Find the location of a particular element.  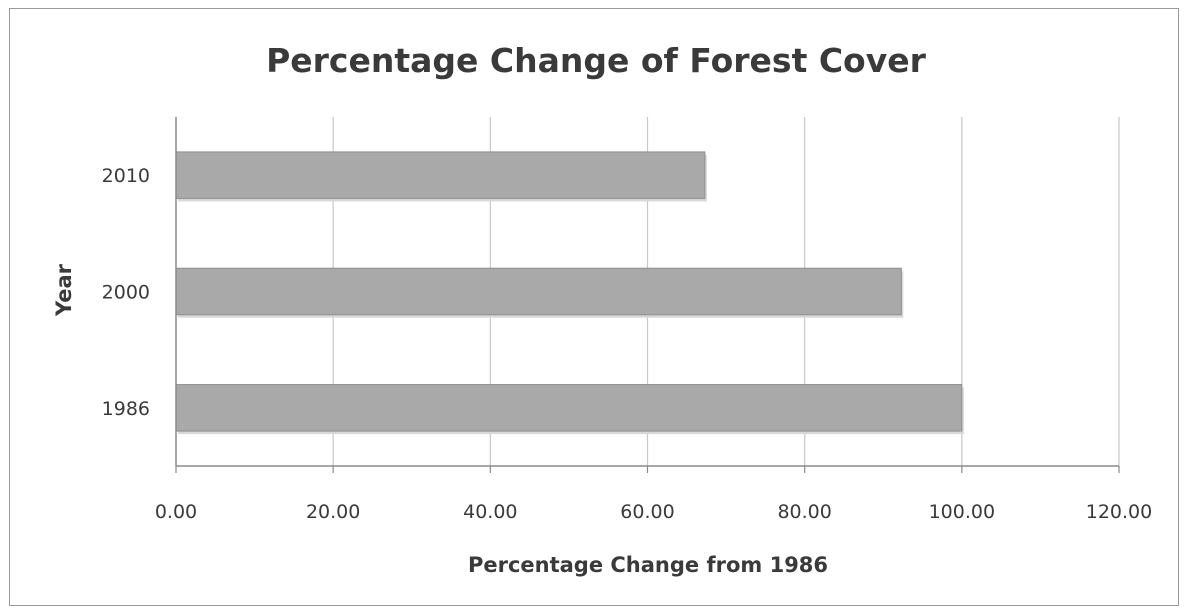

y-axis: 2010 2000 1986 is located at coordinates (139, 291).